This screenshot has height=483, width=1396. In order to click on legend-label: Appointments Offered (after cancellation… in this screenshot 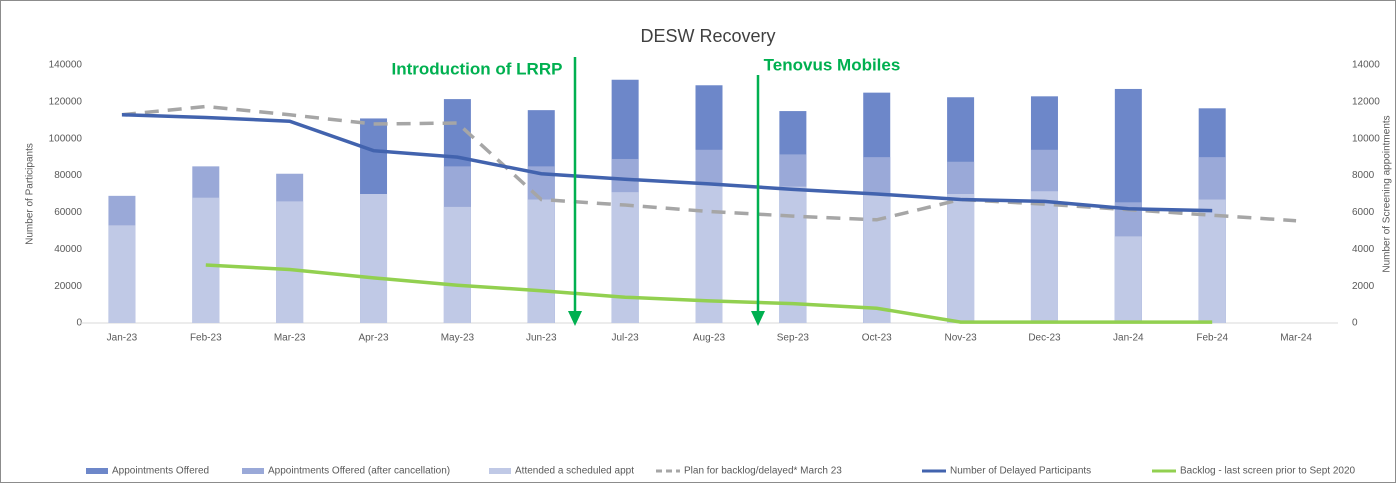, I will do `click(359, 471)`.